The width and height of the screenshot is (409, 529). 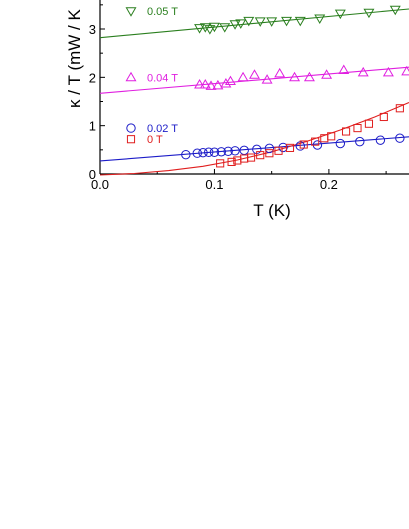 I want to click on legend: 0.05 T 0.04 T 0.02 T0 T, so click(x=151, y=76).